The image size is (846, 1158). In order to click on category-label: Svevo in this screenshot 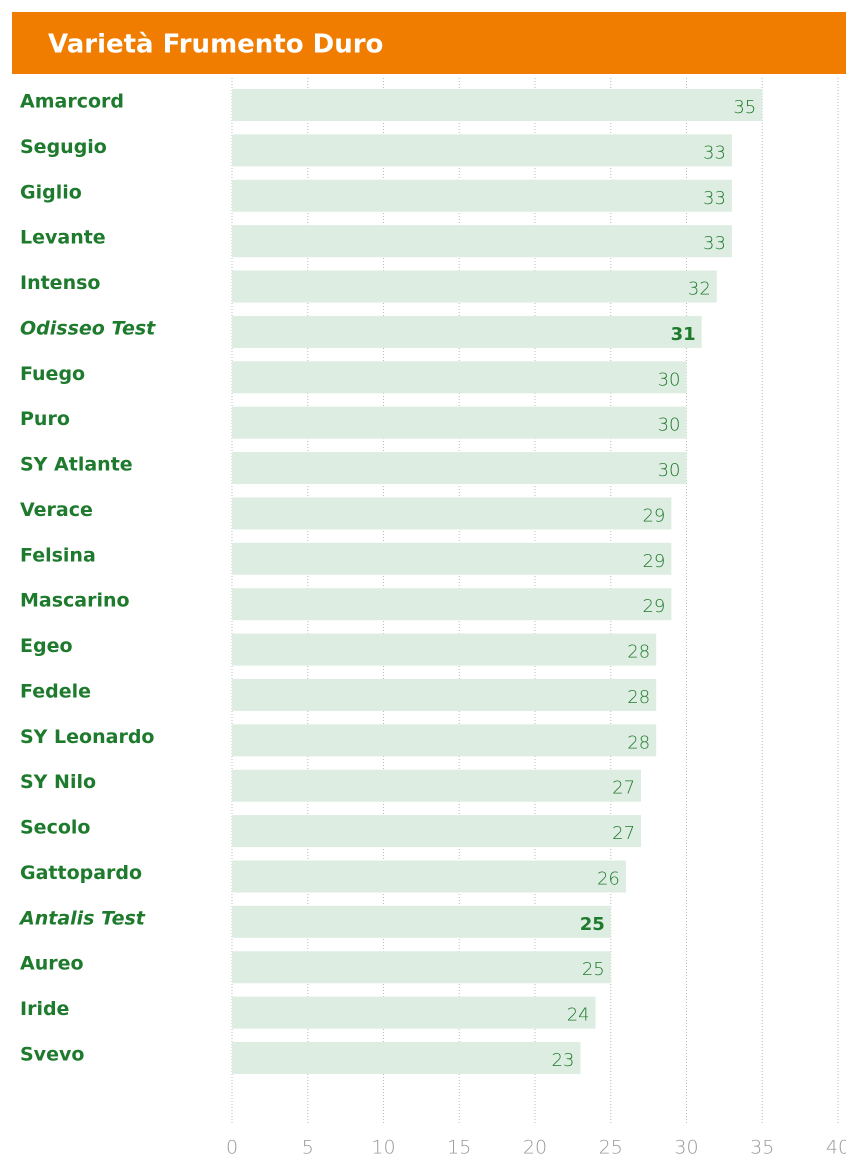, I will do `click(52, 1055)`.